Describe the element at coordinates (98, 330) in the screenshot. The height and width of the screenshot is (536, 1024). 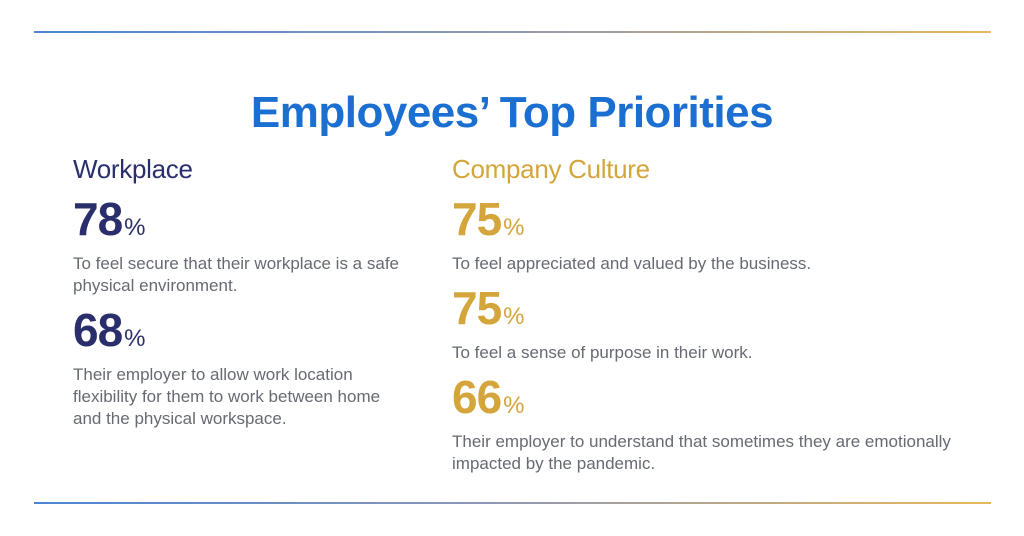
I see `stat-number: 68` at that location.